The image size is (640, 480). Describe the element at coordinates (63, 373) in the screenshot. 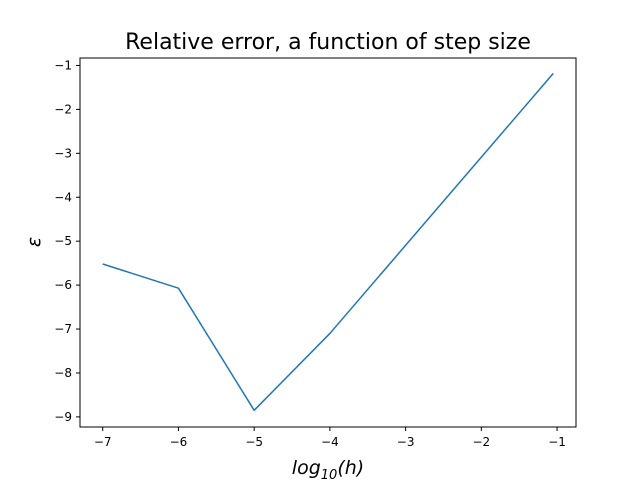

I see `y-tick-label: −8` at that location.